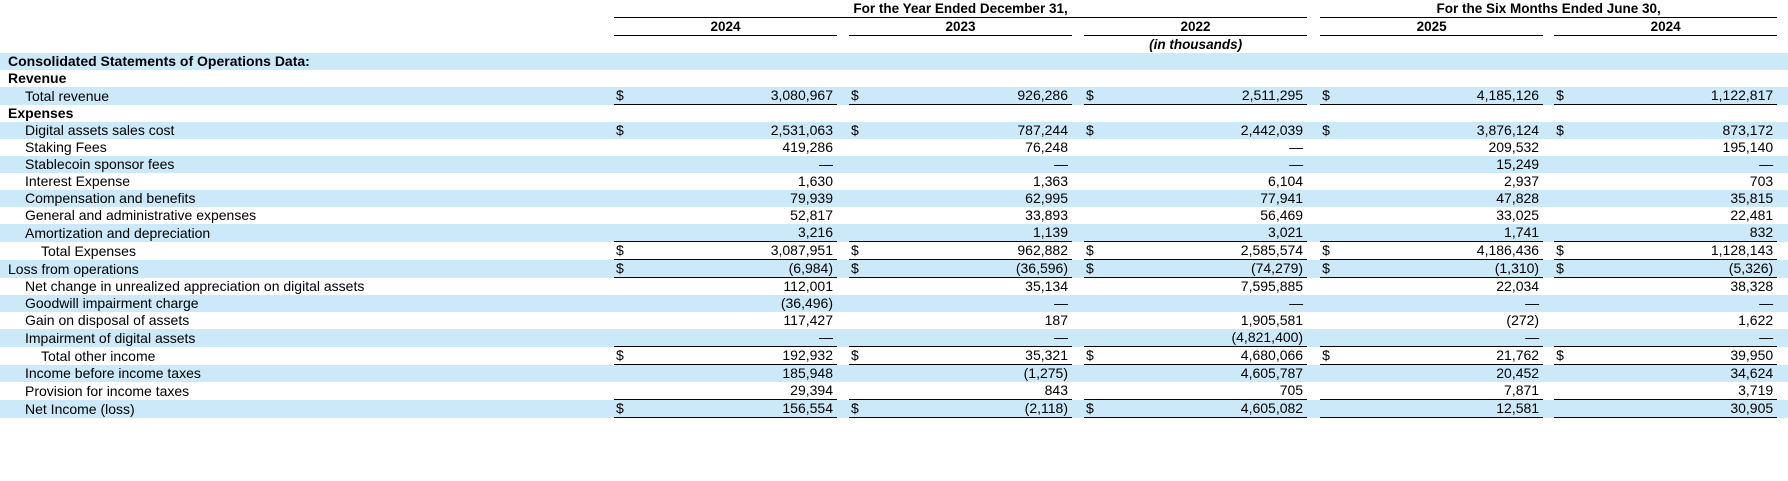  I want to click on cell-value: (6,984), so click(734, 268).